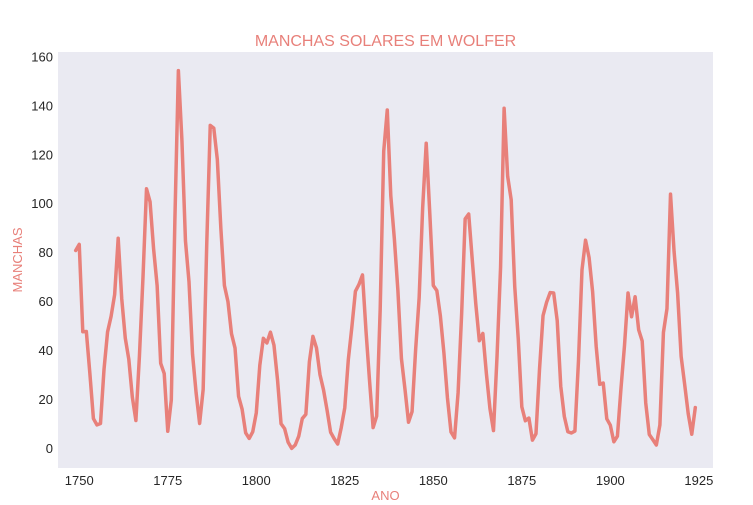 The width and height of the screenshot is (753, 505). Describe the element at coordinates (344, 480) in the screenshot. I see `x-tick-label: 1825` at that location.